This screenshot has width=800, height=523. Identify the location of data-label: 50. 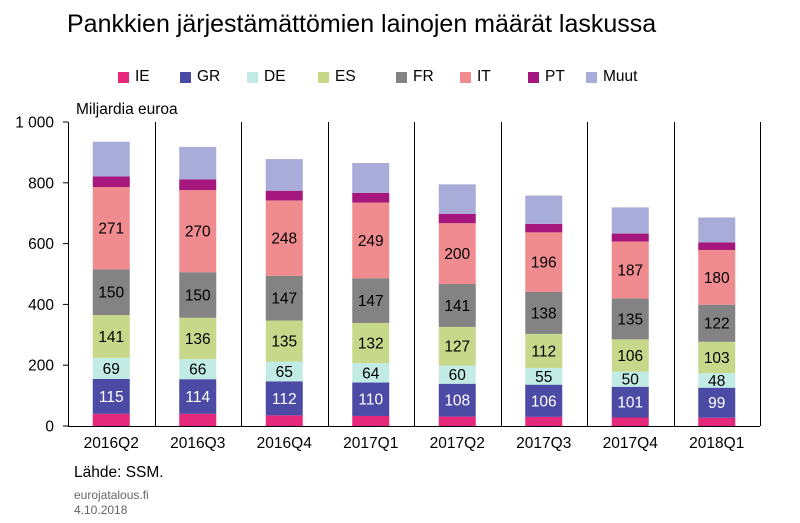
(631, 380).